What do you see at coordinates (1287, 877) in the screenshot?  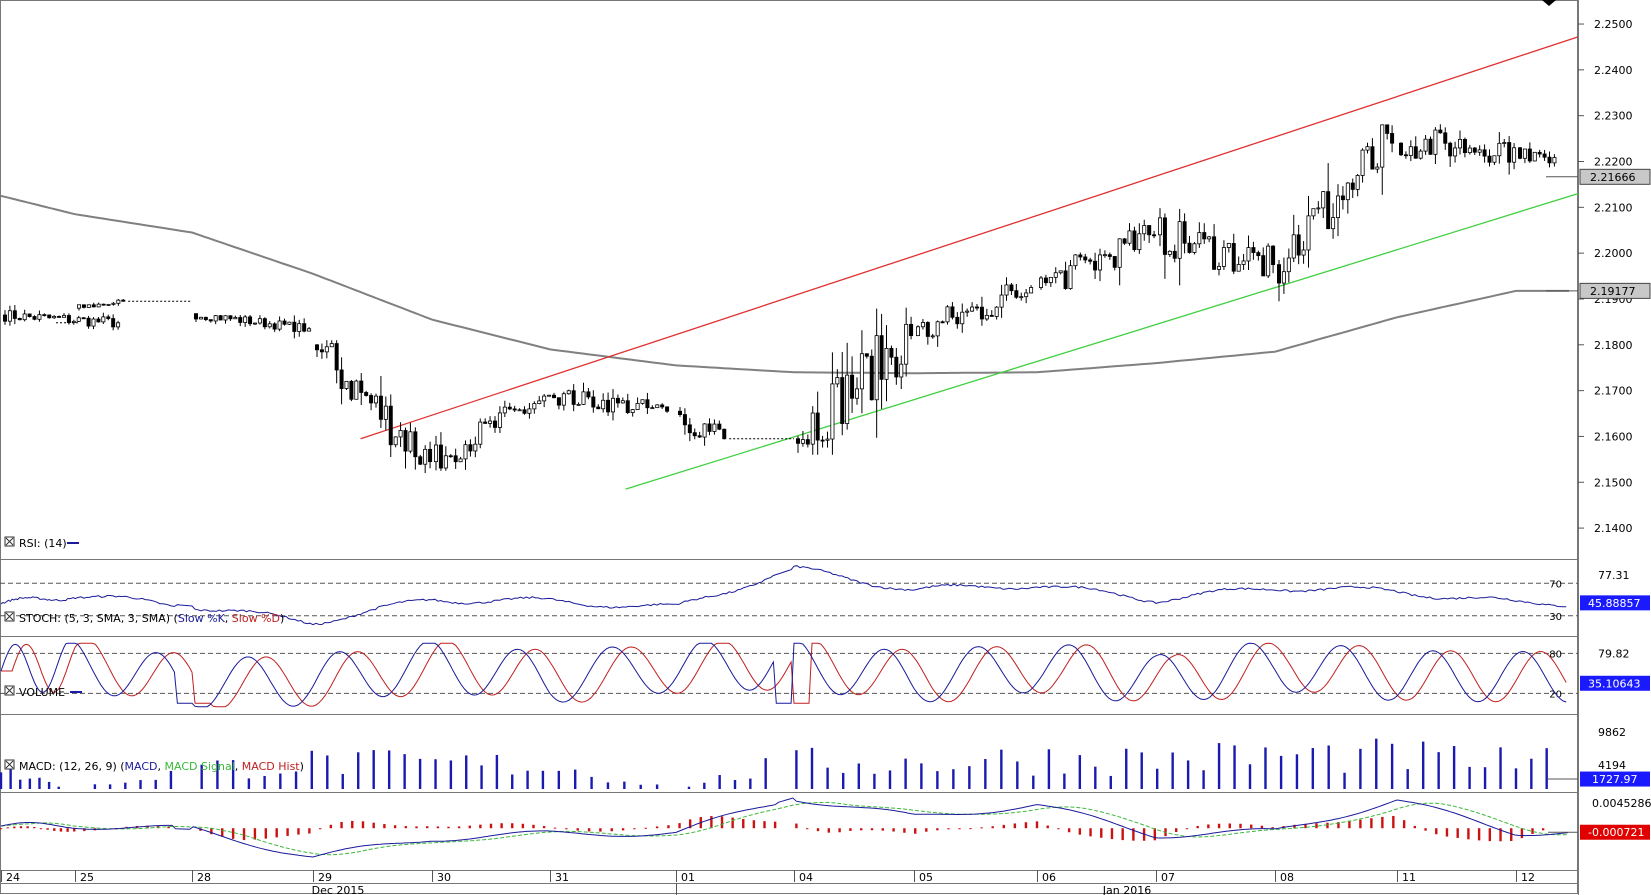 I see `day-tick-label: 08` at bounding box center [1287, 877].